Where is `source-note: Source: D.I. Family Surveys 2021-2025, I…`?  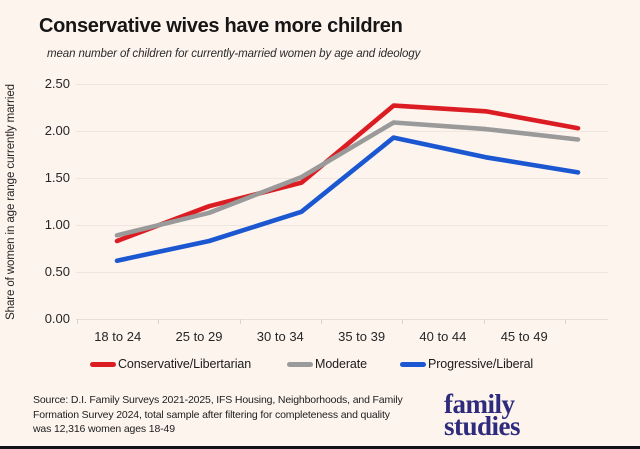
source-note: Source: D.I. Family Surveys 2021-2025, I… is located at coordinates (218, 415).